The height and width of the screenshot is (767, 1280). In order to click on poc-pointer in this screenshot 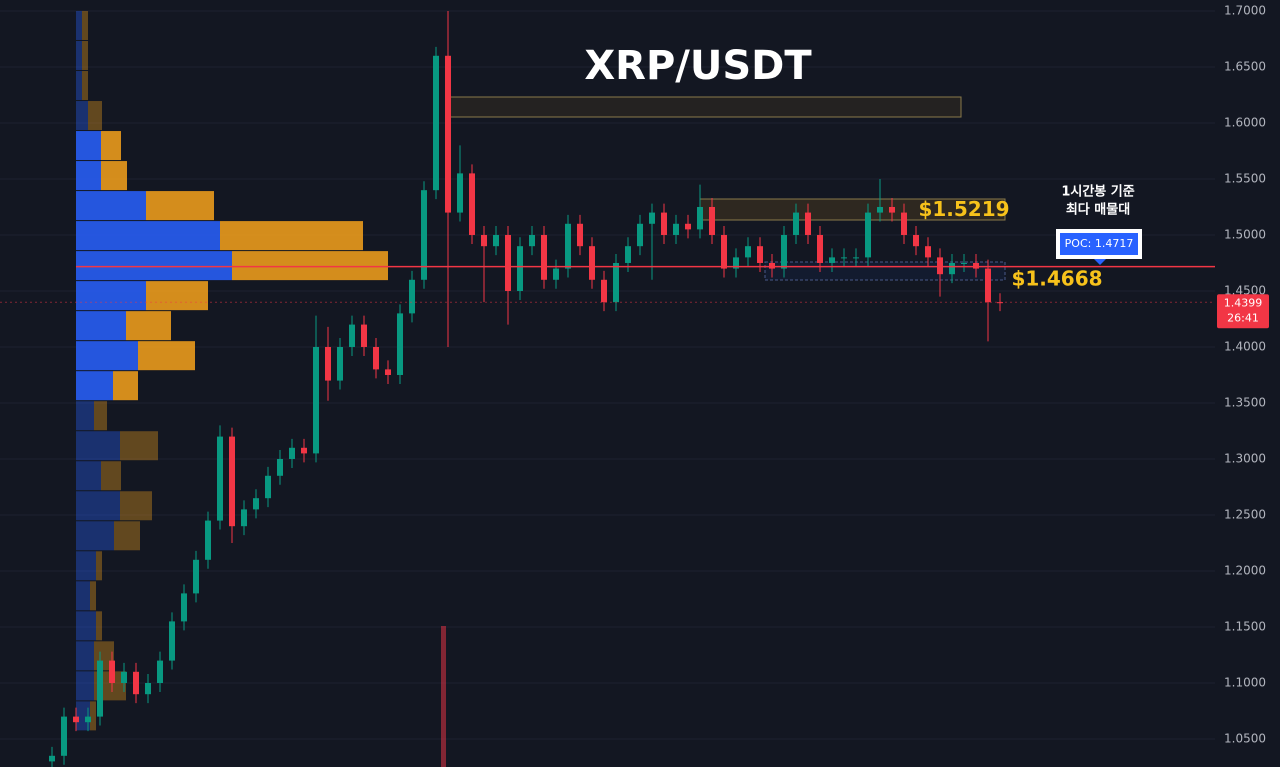, I will do `click(1100, 262)`.